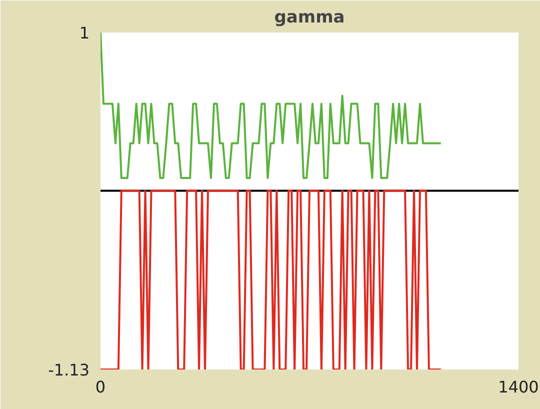 This screenshot has height=409, width=540. Describe the element at coordinates (100, 387) in the screenshot. I see `x-tick-label: 0` at that location.